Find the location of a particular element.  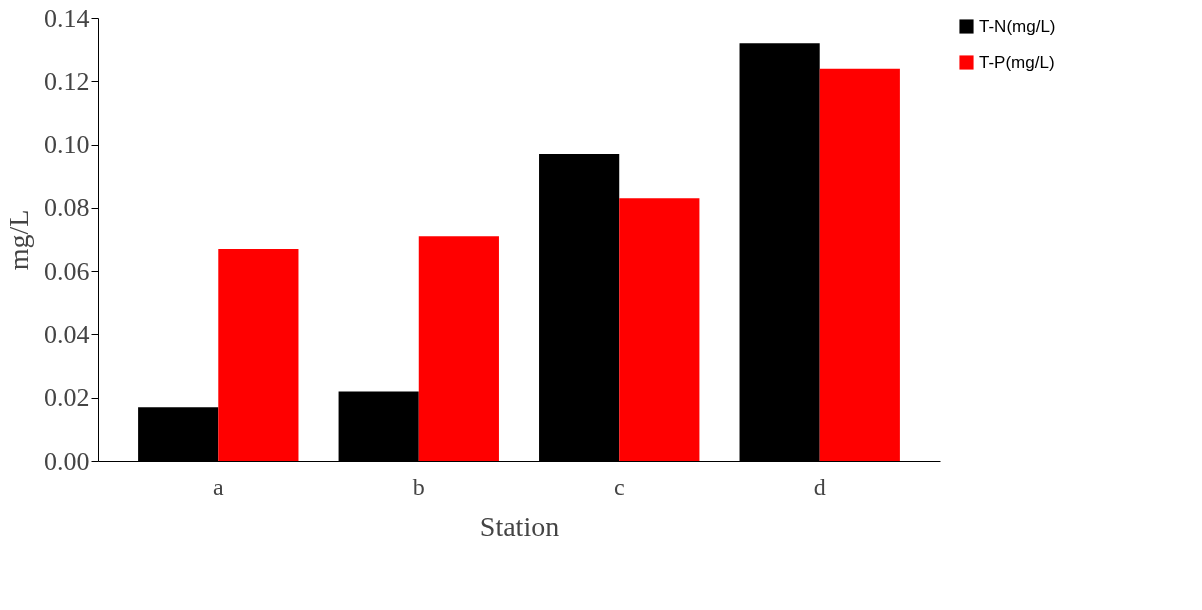

y-tick-label: 0.10 is located at coordinates (67, 145).